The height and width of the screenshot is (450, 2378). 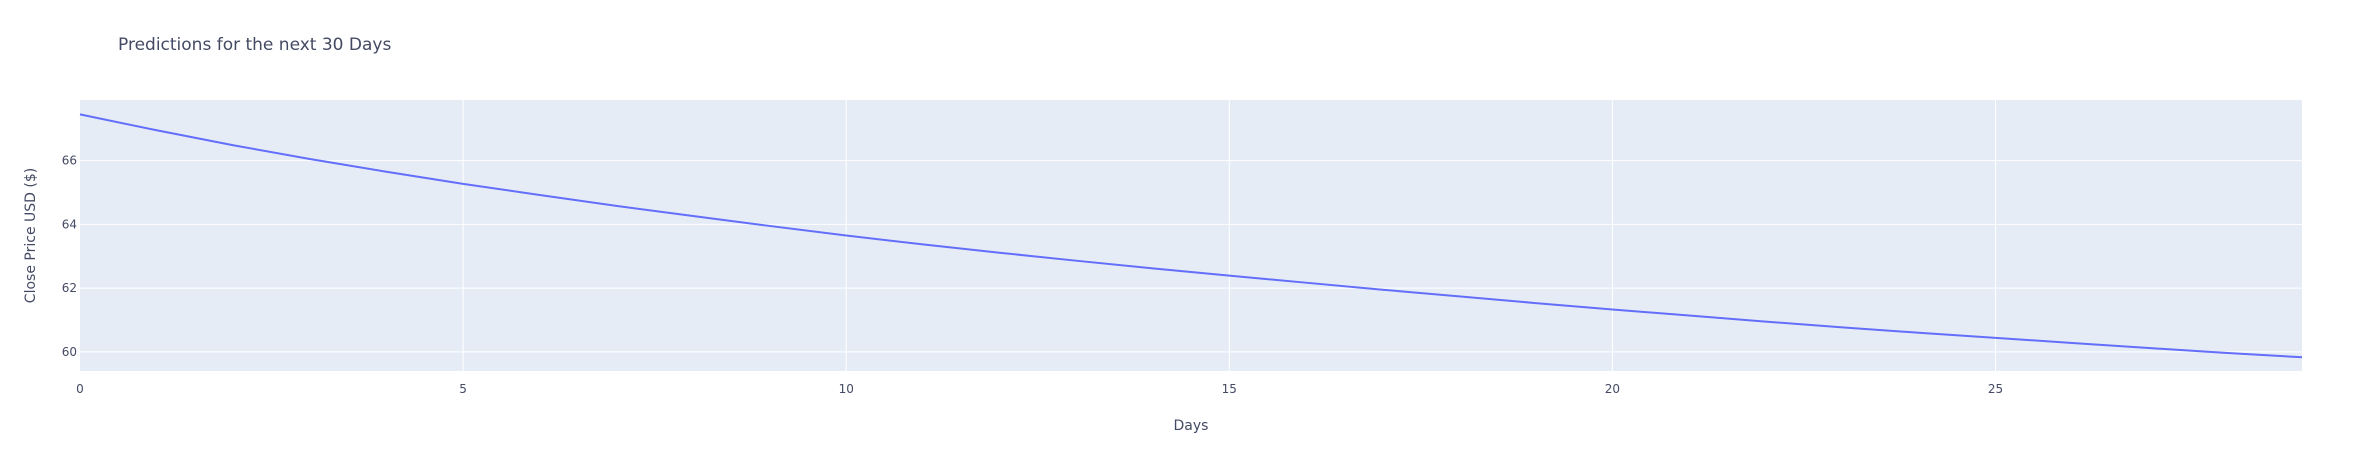 What do you see at coordinates (254, 45) in the screenshot?
I see `chart-title: Predictions for the next 30 Days` at bounding box center [254, 45].